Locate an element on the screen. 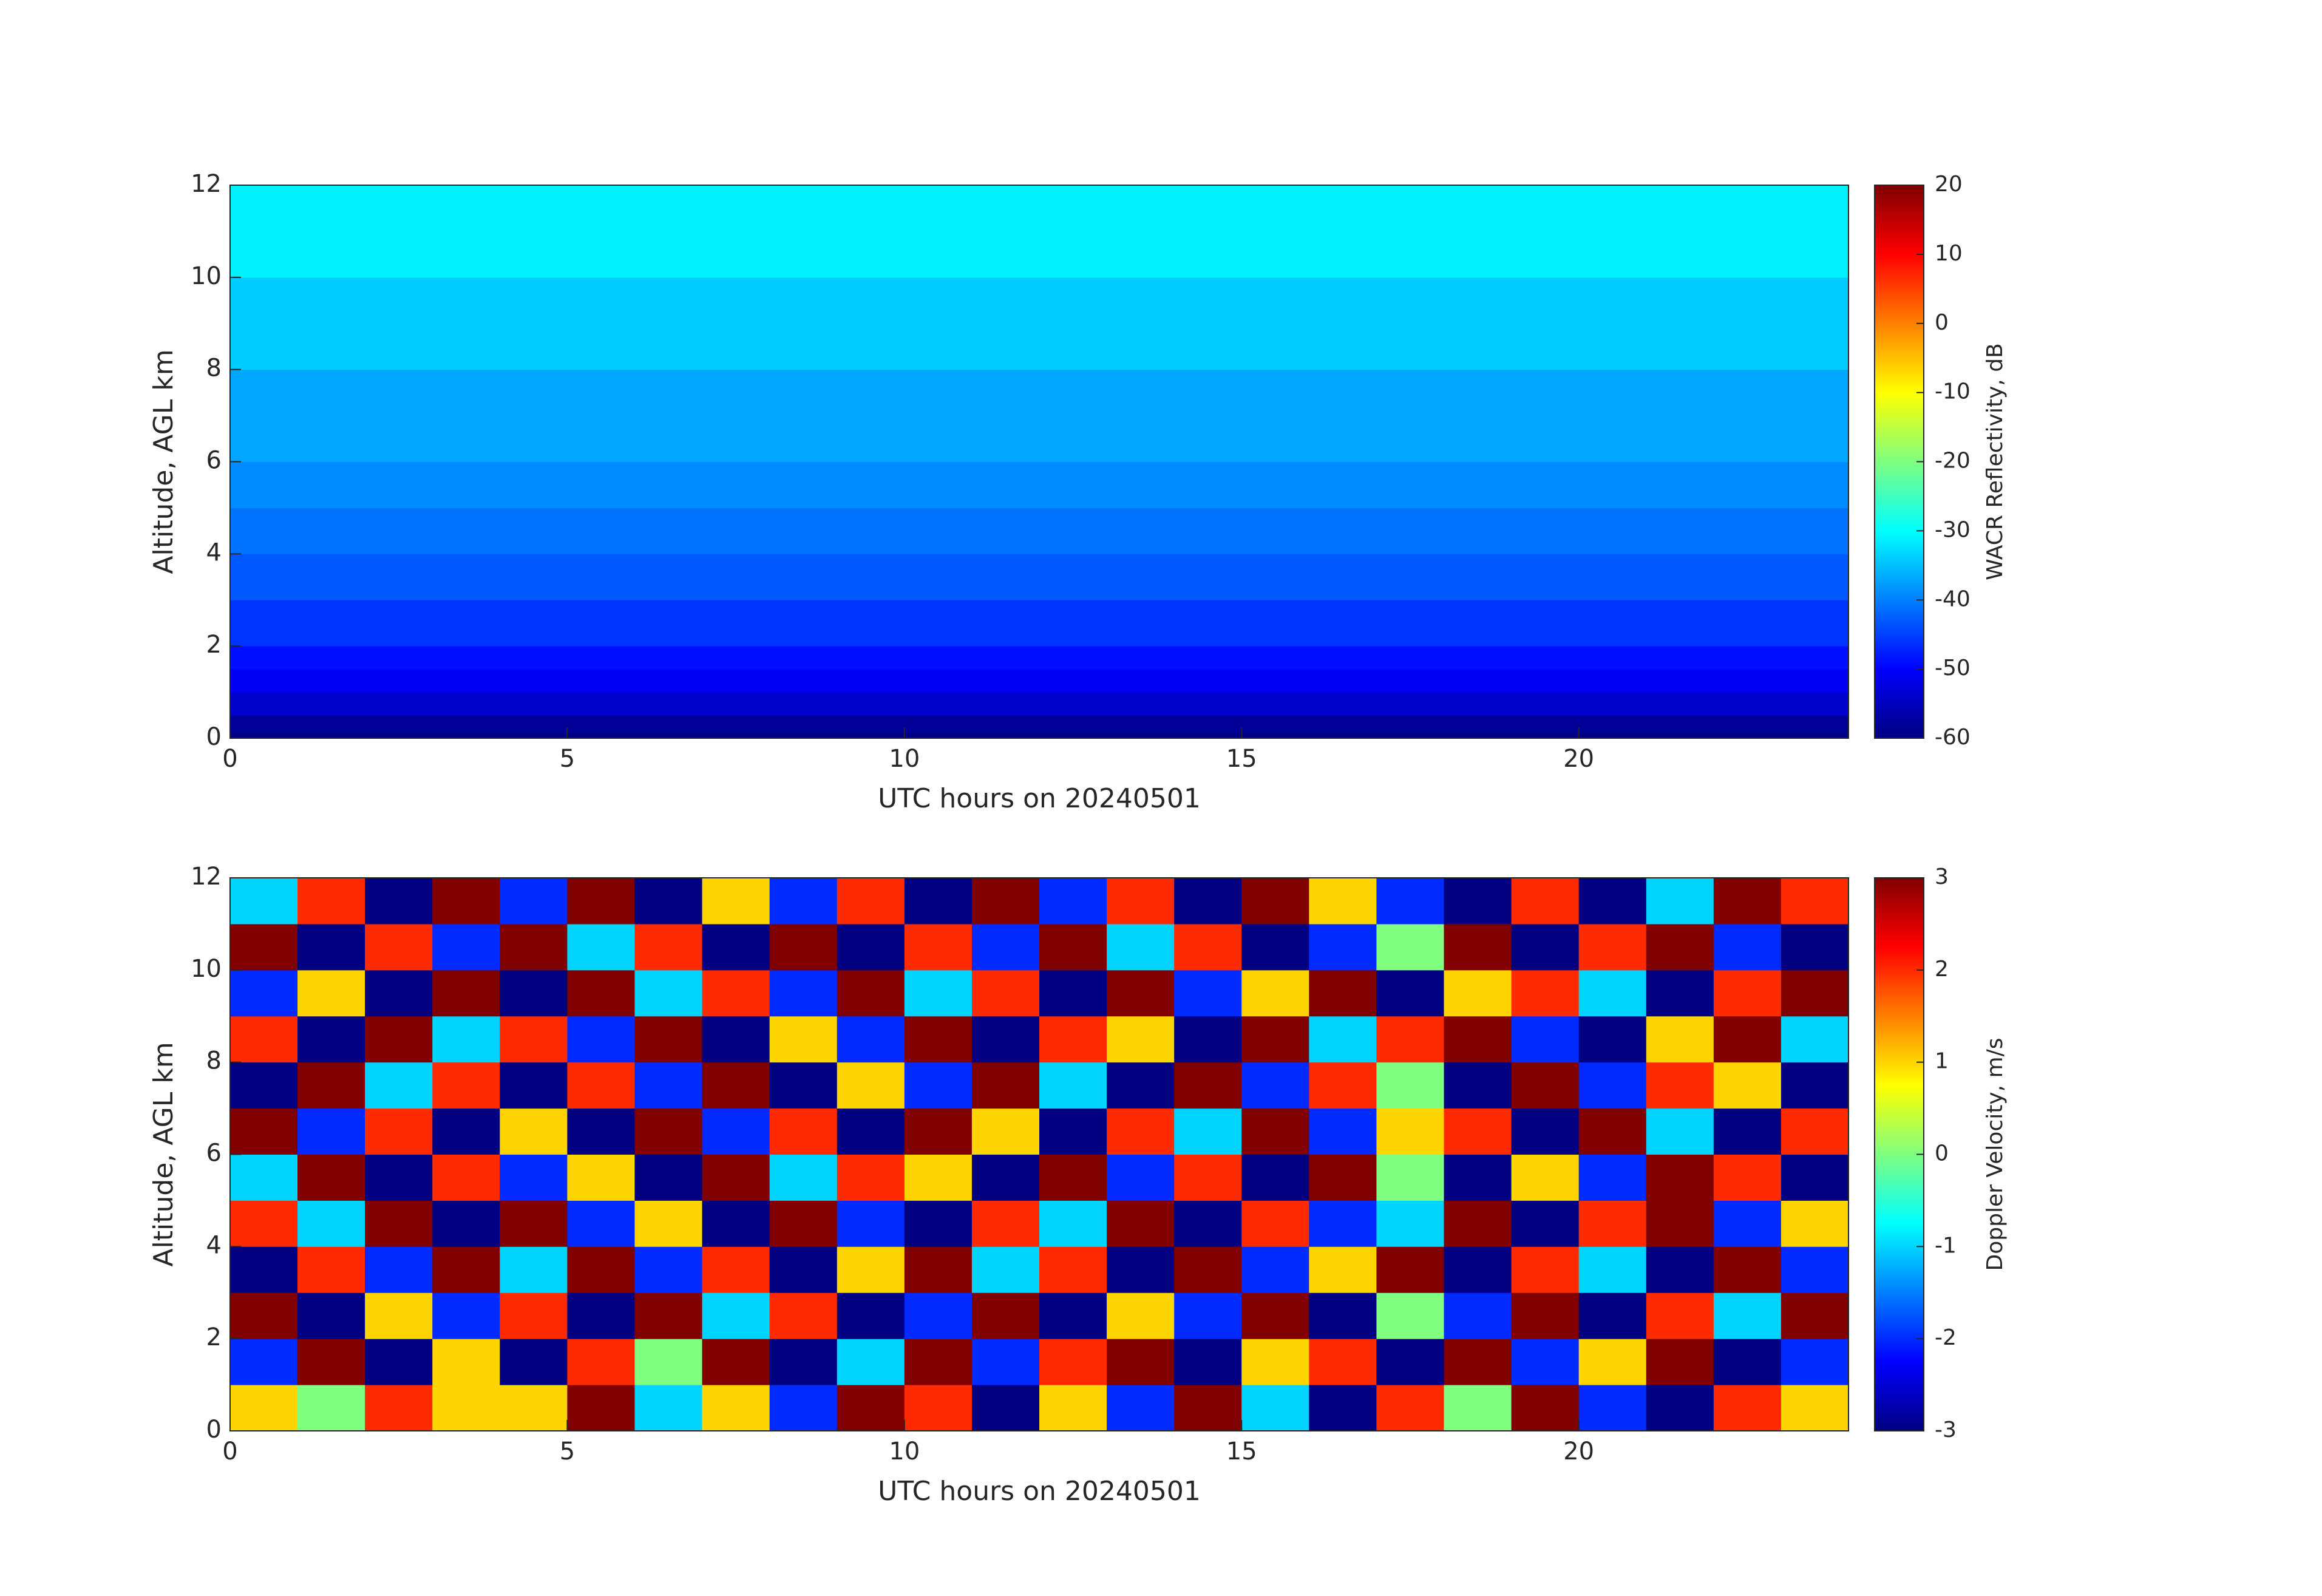 This screenshot has width=2322, height=1596. colorbar-label: Doppler Velocity, m/s is located at coordinates (1995, 1154).